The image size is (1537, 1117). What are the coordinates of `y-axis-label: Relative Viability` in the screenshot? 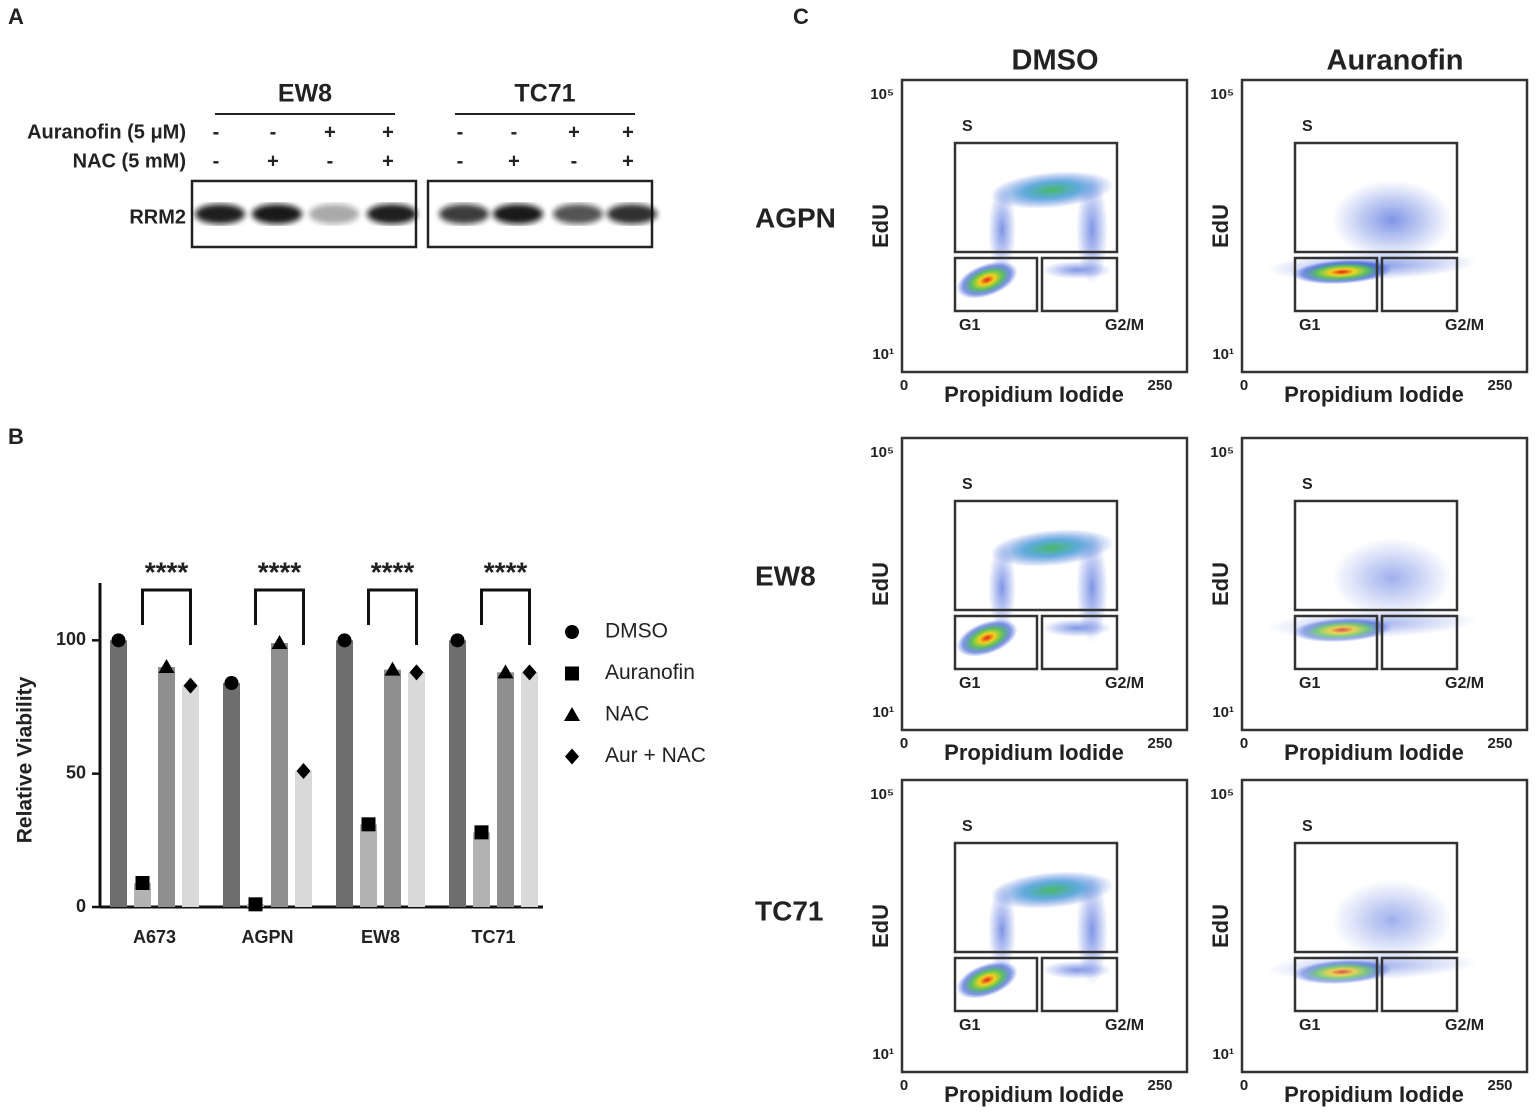 It's located at (25, 759).